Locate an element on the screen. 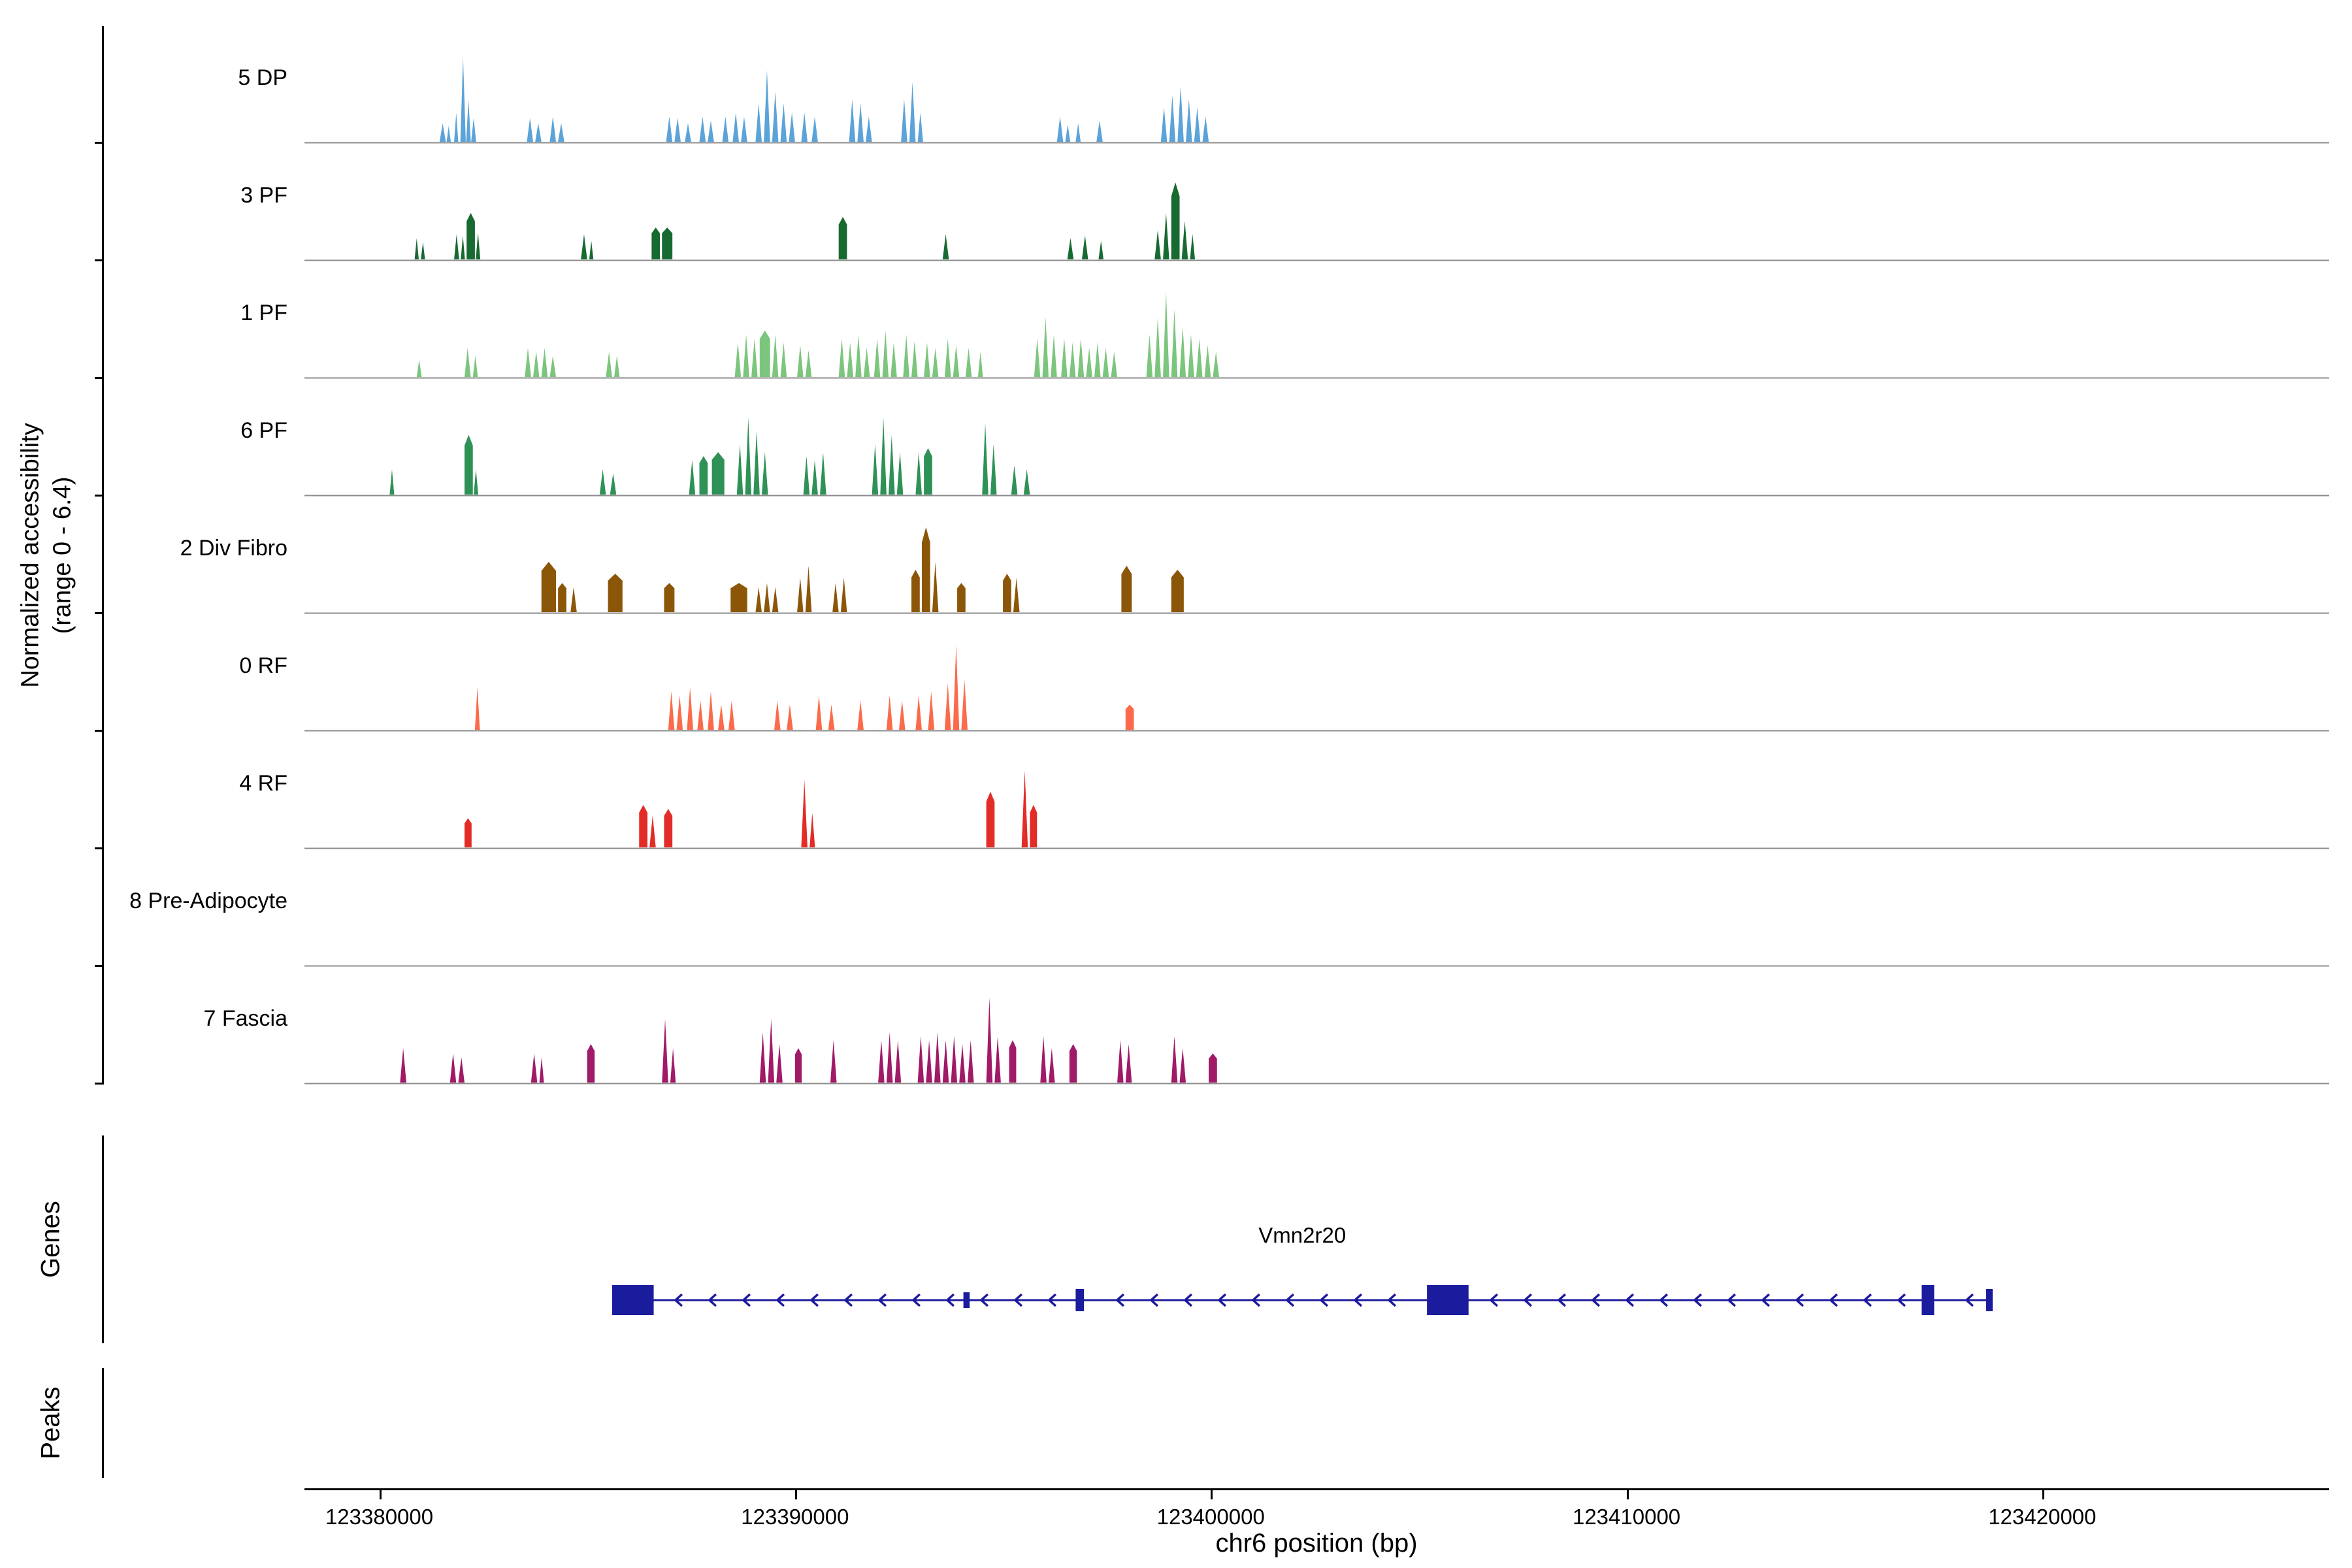  track-7-fascia: 7 Fascia is located at coordinates (1176, 1026).